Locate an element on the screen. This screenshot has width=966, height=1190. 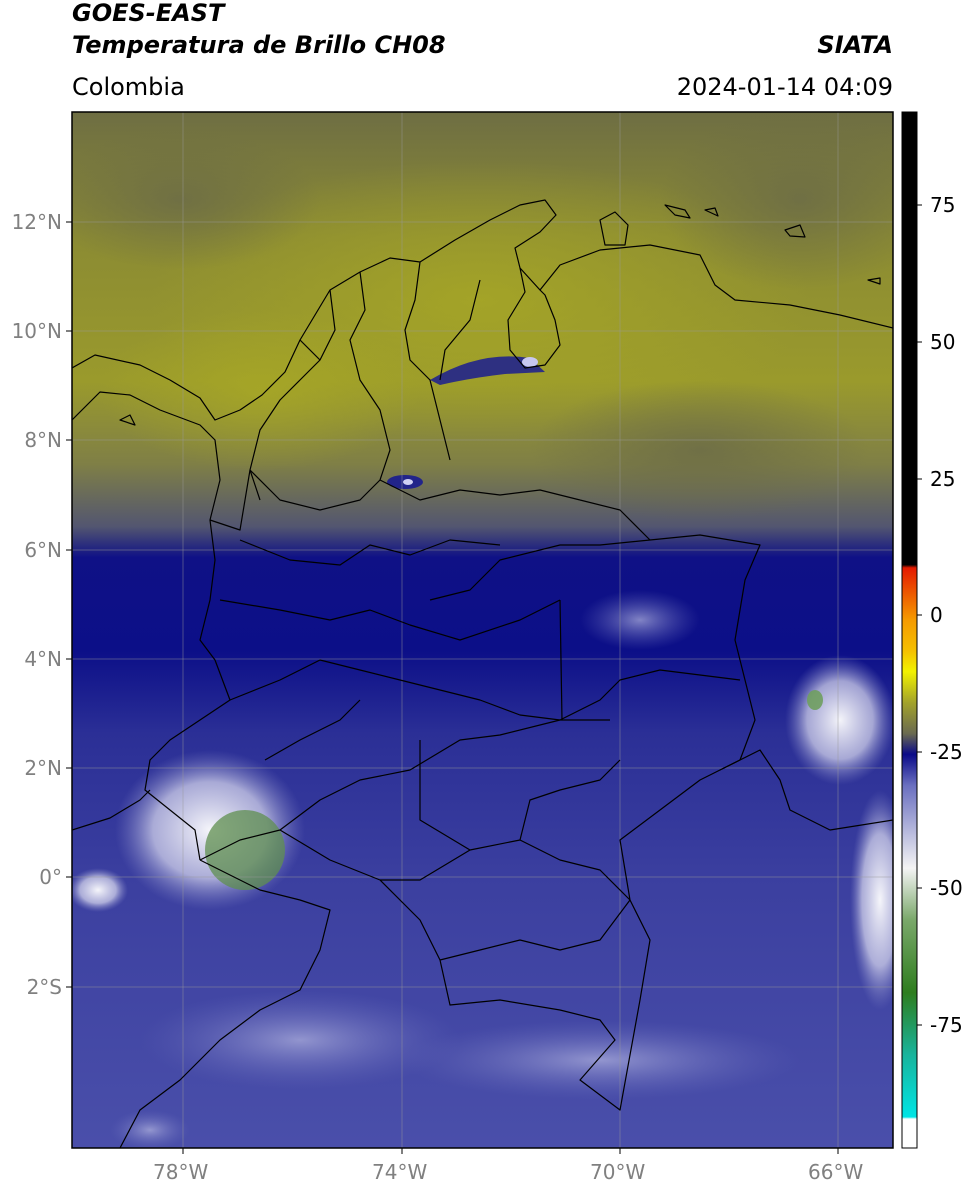
colorbar-tick-label: -75 is located at coordinates (946, 1025).